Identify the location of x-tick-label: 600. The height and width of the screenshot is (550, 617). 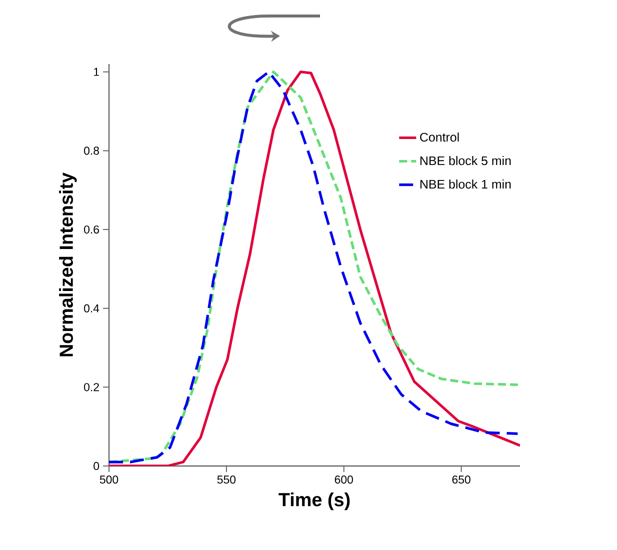
(343, 480).